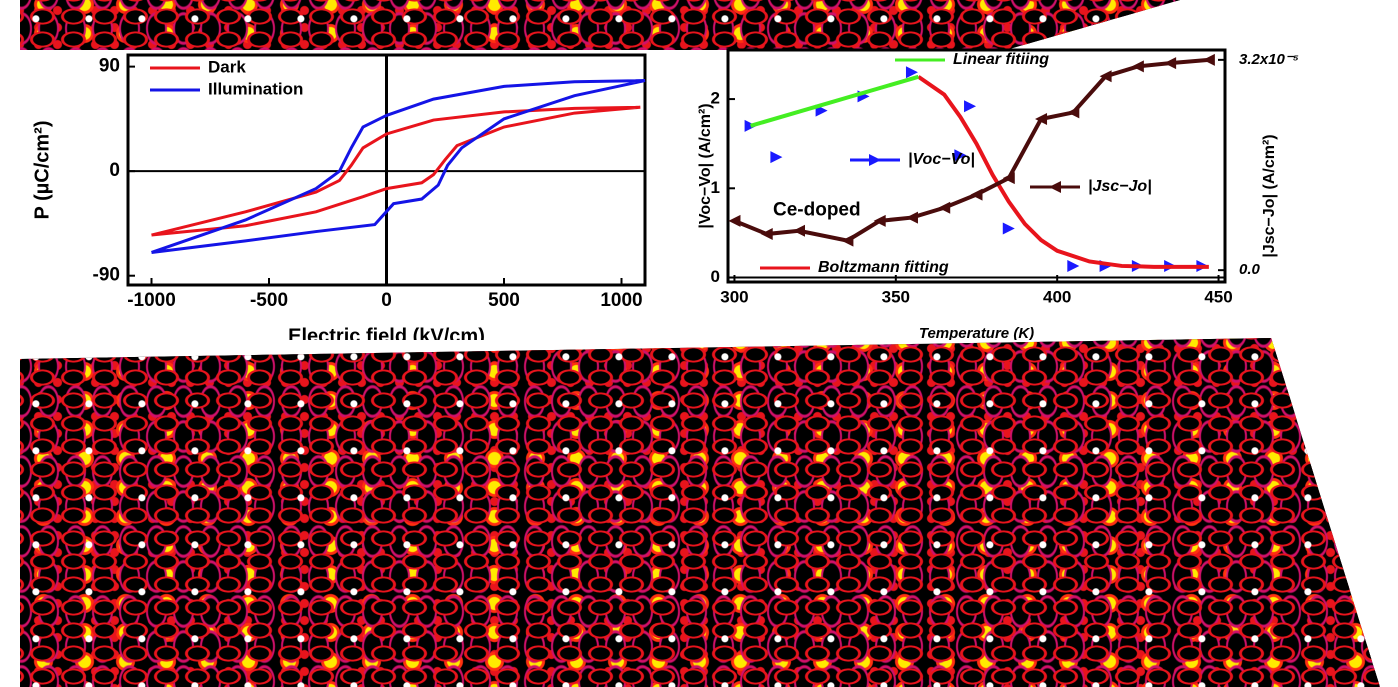 The height and width of the screenshot is (687, 1398). What do you see at coordinates (600, 25) in the screenshot?
I see `domain-image` at bounding box center [600, 25].